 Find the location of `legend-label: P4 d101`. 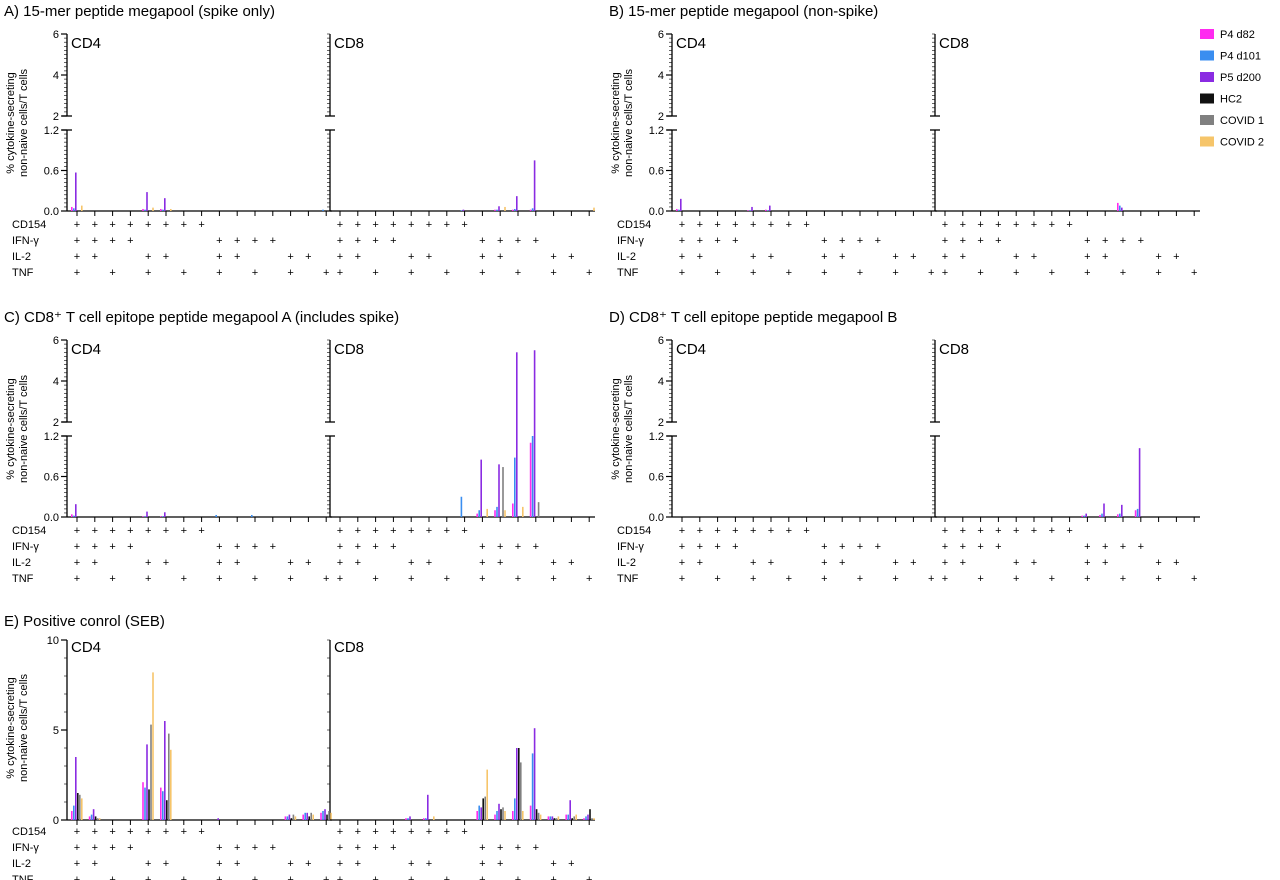

legend-label: P4 d101 is located at coordinates (1240, 57).